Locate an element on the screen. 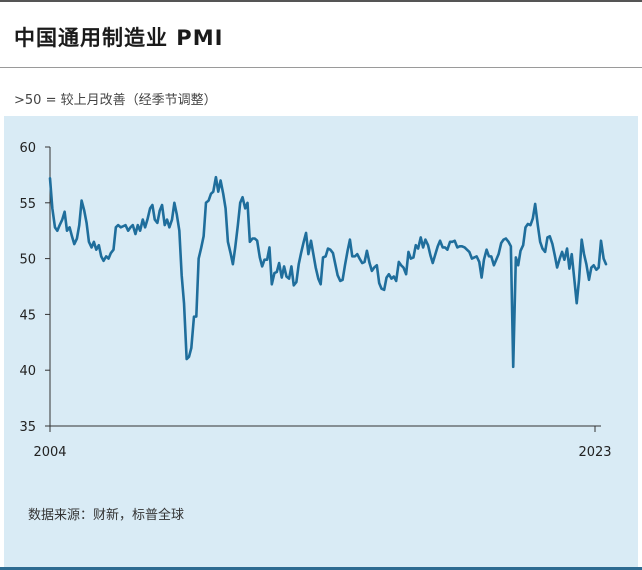 The image size is (642, 570). y-tick-label: 35 is located at coordinates (27, 427).